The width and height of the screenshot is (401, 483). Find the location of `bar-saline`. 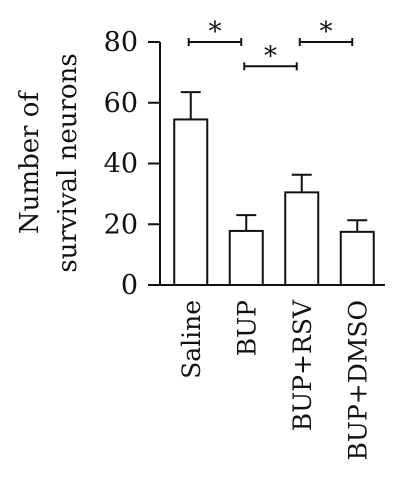

bar-saline is located at coordinates (191, 202).